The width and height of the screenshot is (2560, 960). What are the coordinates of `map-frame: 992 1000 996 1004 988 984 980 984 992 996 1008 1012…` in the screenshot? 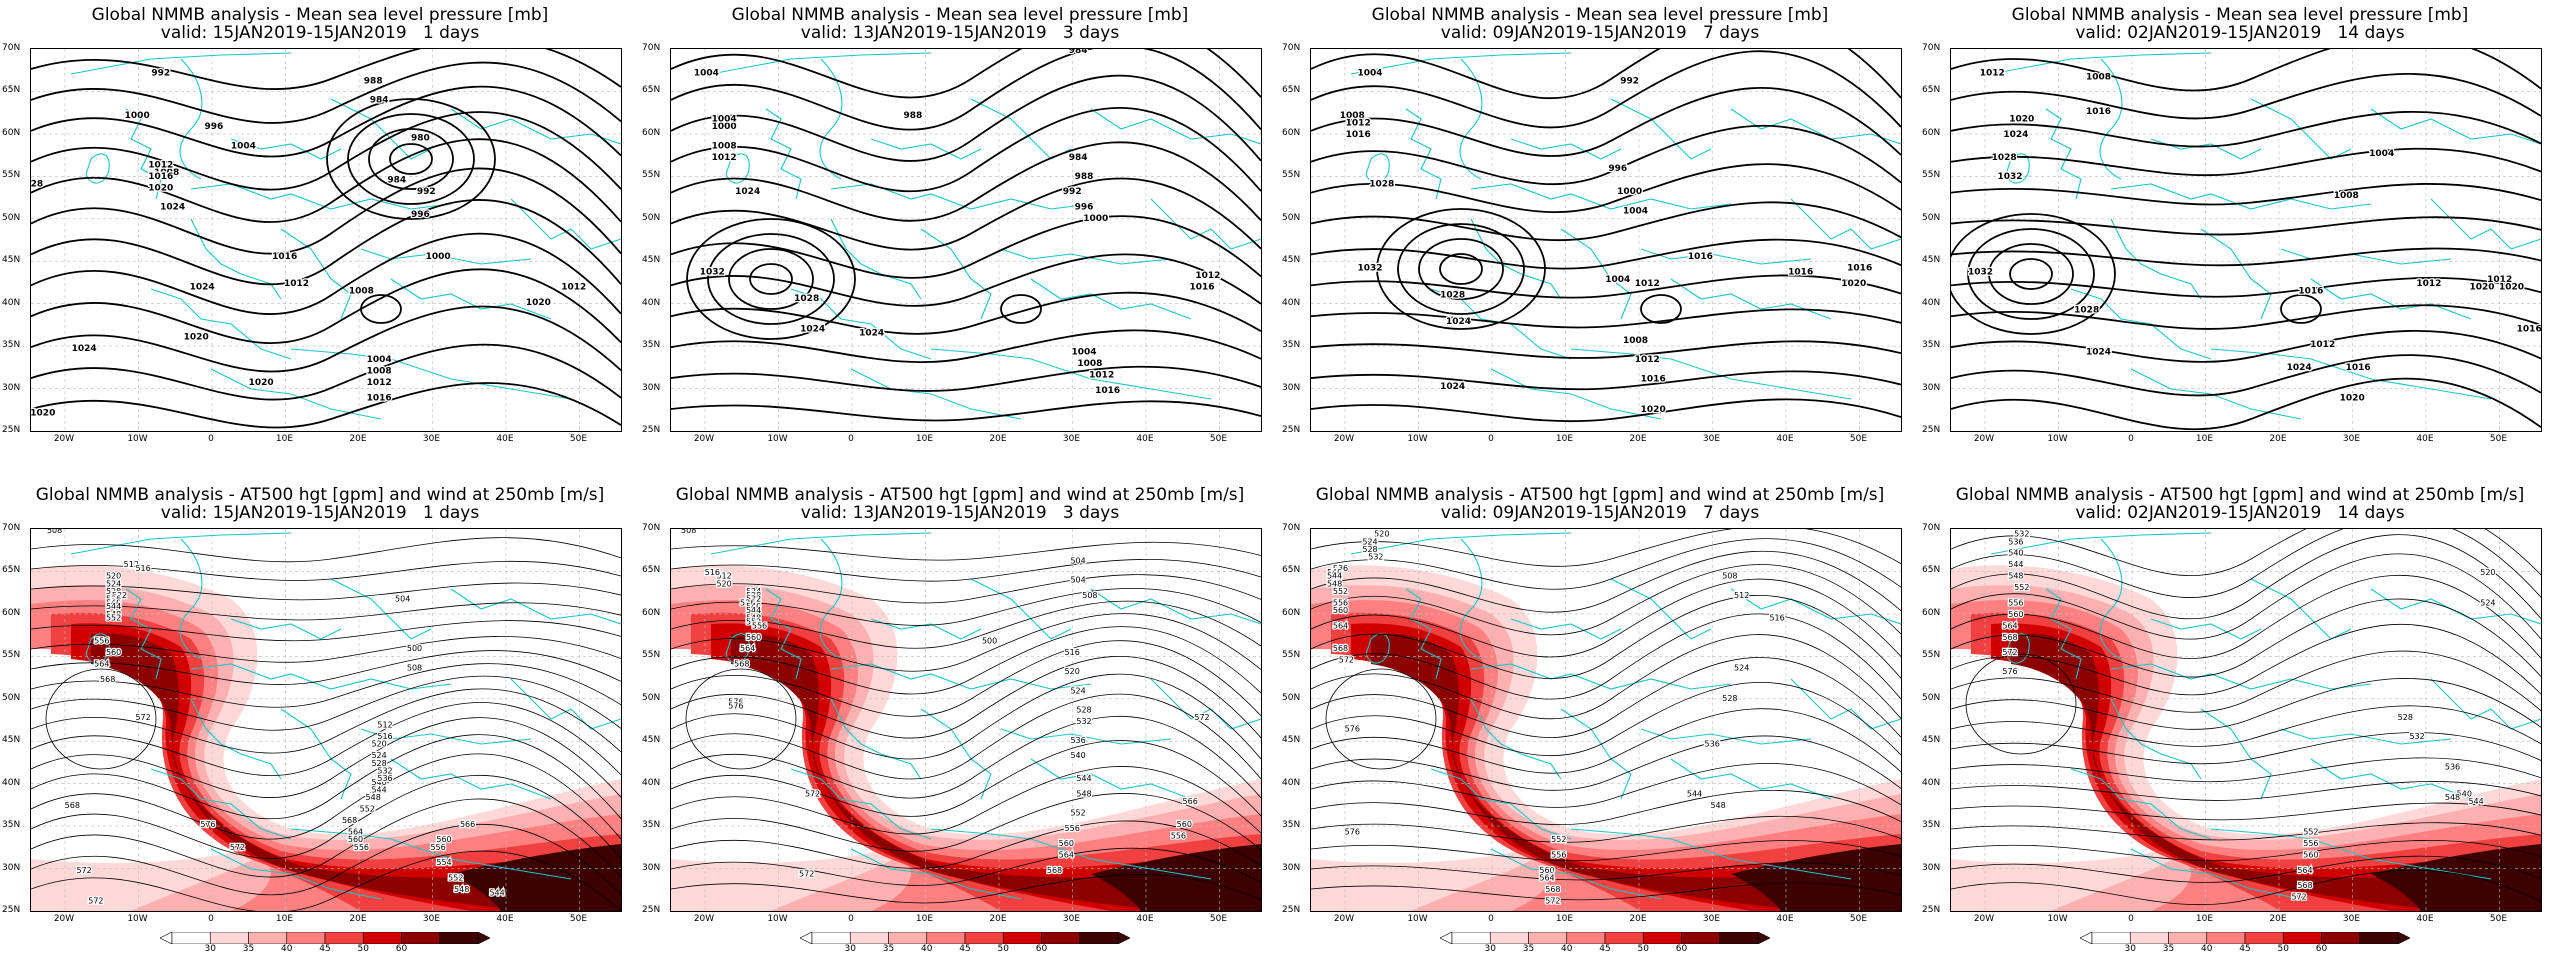 It's located at (326, 240).